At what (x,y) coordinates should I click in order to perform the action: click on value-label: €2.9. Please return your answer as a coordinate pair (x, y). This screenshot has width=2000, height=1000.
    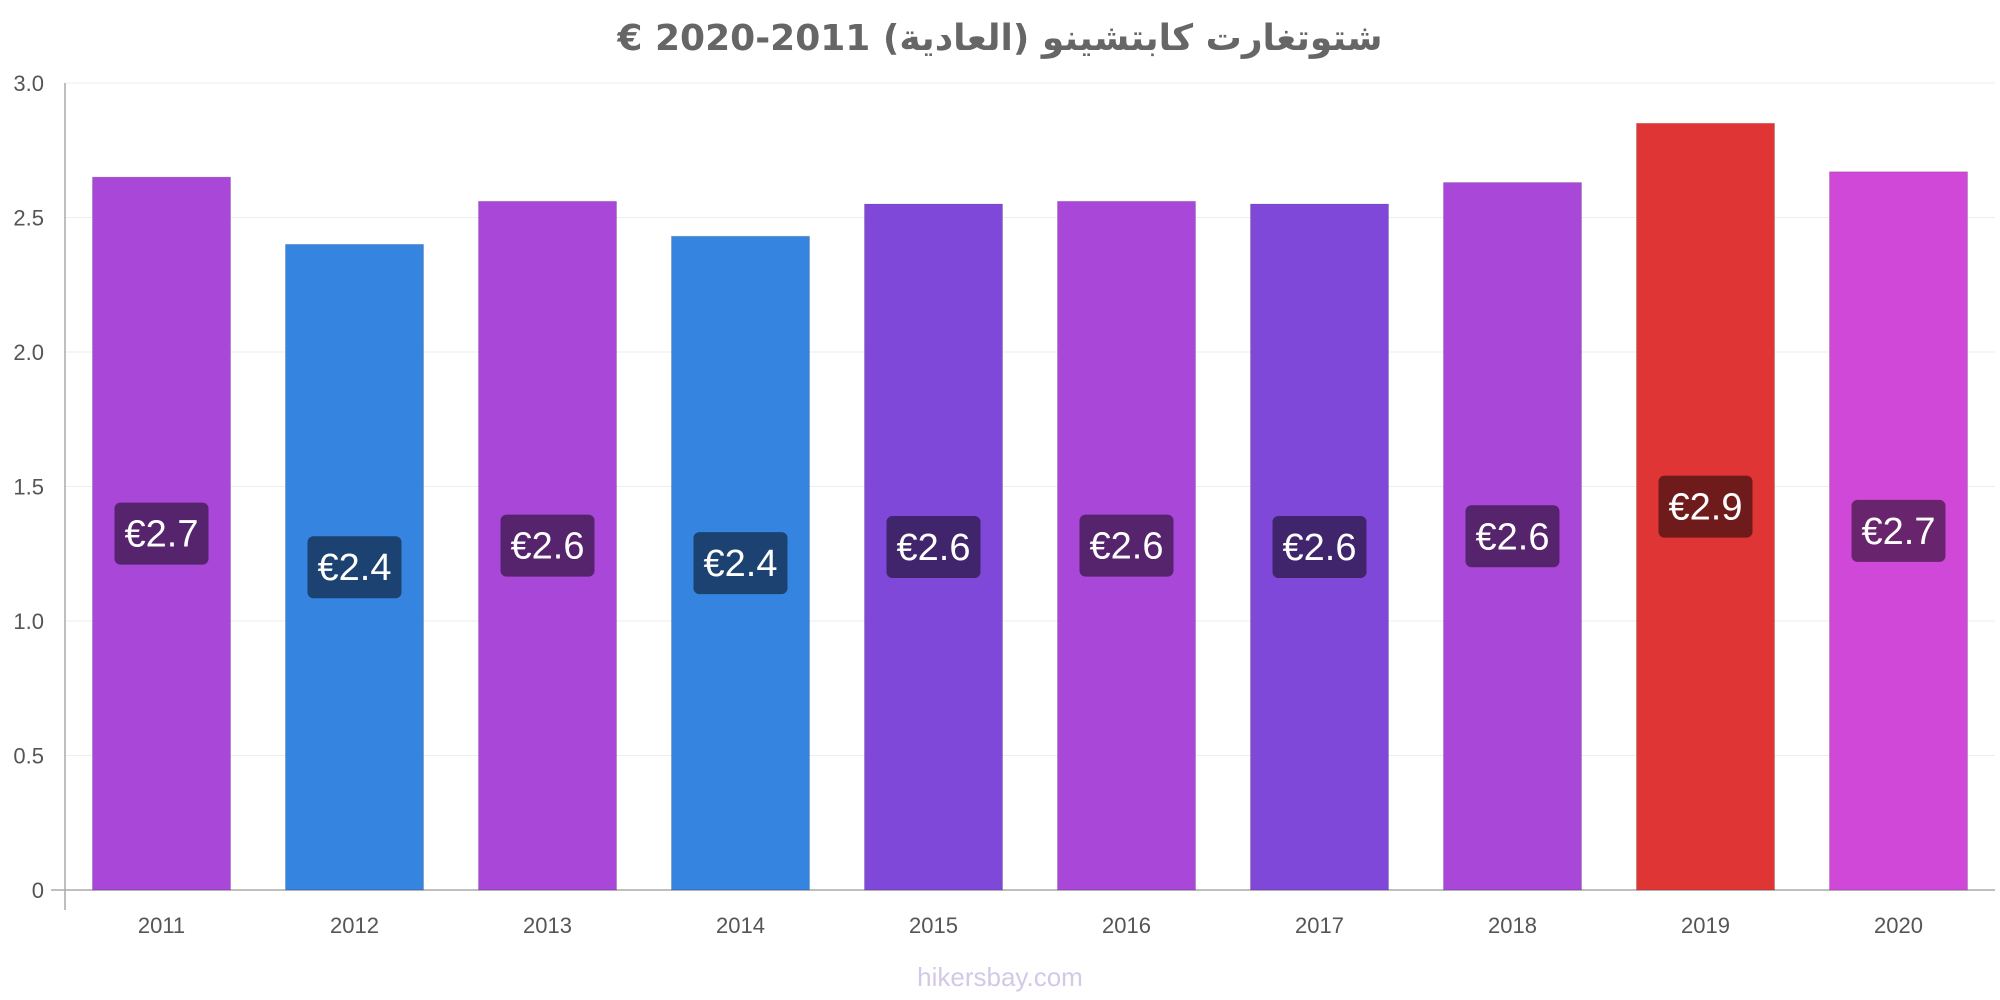
    Looking at the image, I should click on (1706, 508).